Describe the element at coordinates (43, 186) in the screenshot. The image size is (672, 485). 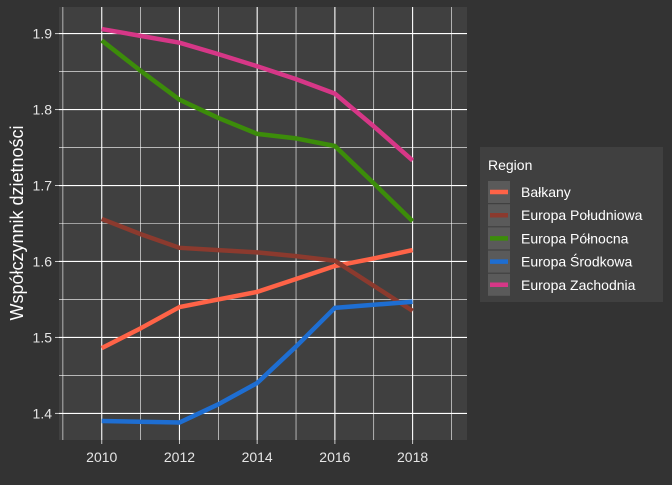
I see `y-tick-label: 1.7` at that location.